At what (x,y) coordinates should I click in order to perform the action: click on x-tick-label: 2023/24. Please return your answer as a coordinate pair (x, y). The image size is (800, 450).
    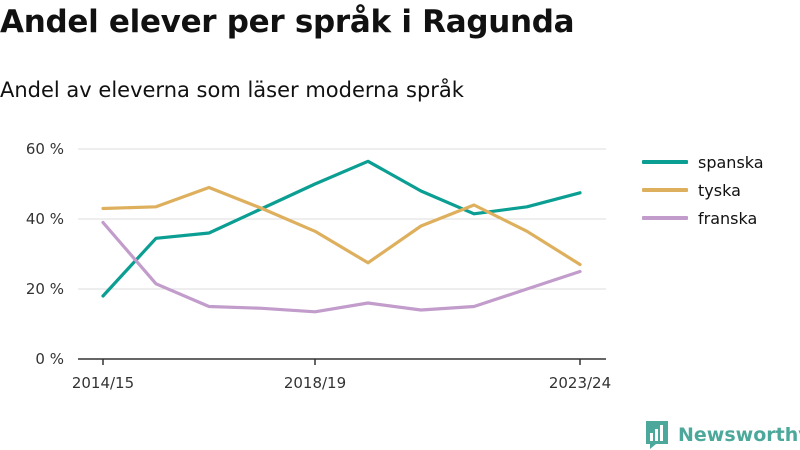
    Looking at the image, I should click on (580, 383).